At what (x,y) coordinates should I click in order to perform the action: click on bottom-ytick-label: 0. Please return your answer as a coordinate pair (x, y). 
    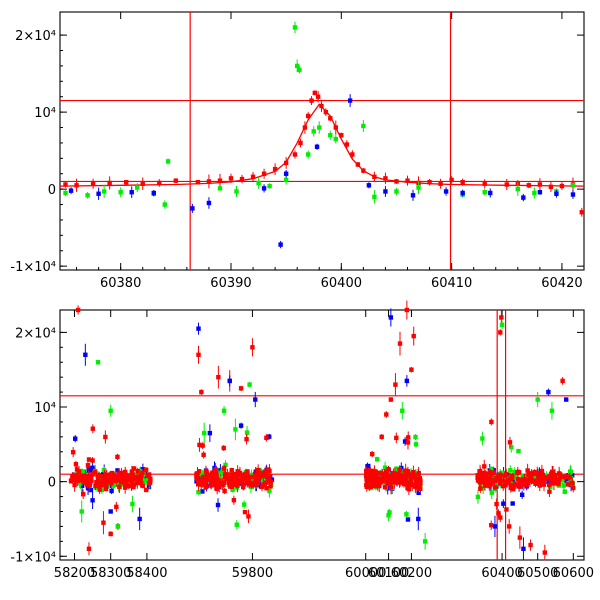
    Looking at the image, I should click on (52, 483).